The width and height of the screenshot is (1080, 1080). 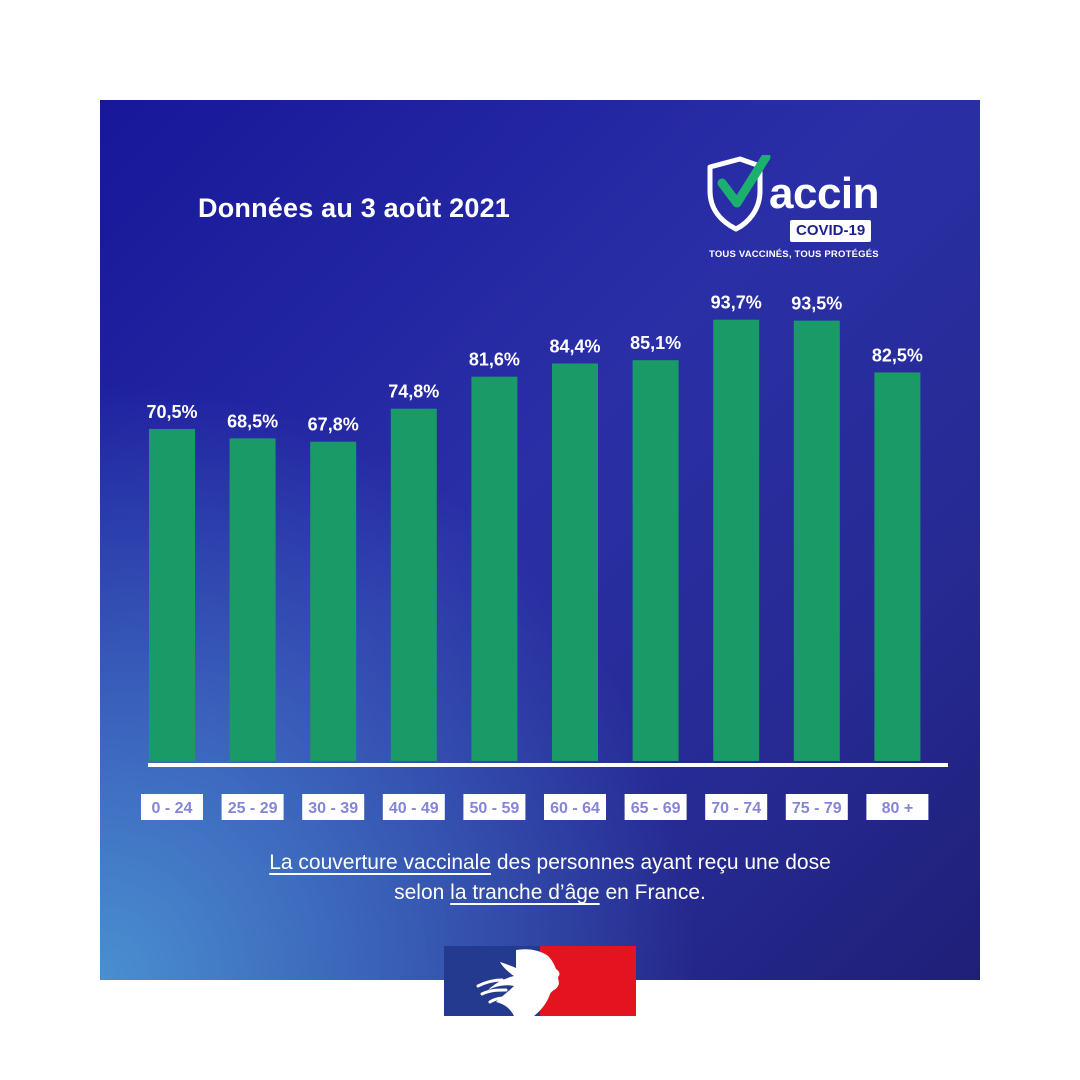 I want to click on category-label: 65 - 69, so click(x=656, y=808).